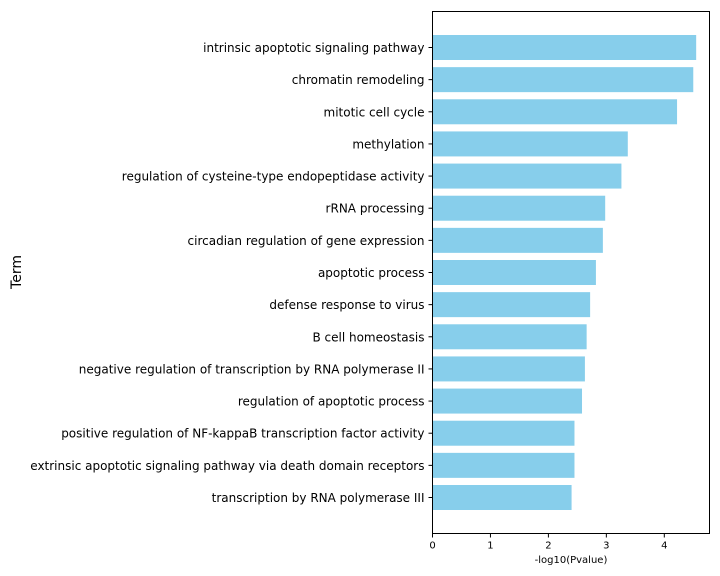 The height and width of the screenshot is (576, 720). Describe the element at coordinates (331, 402) in the screenshot. I see `category-label: regulation of apoptotic process` at that location.